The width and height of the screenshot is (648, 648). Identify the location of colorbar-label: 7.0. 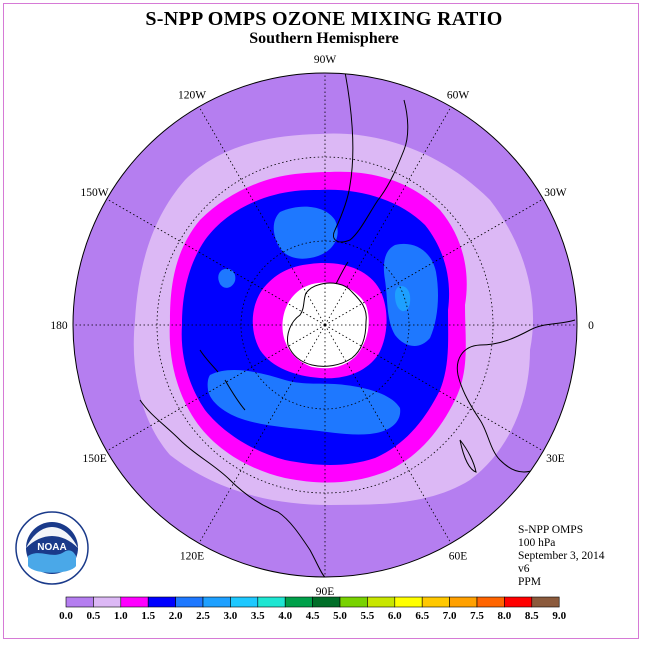
(450, 616).